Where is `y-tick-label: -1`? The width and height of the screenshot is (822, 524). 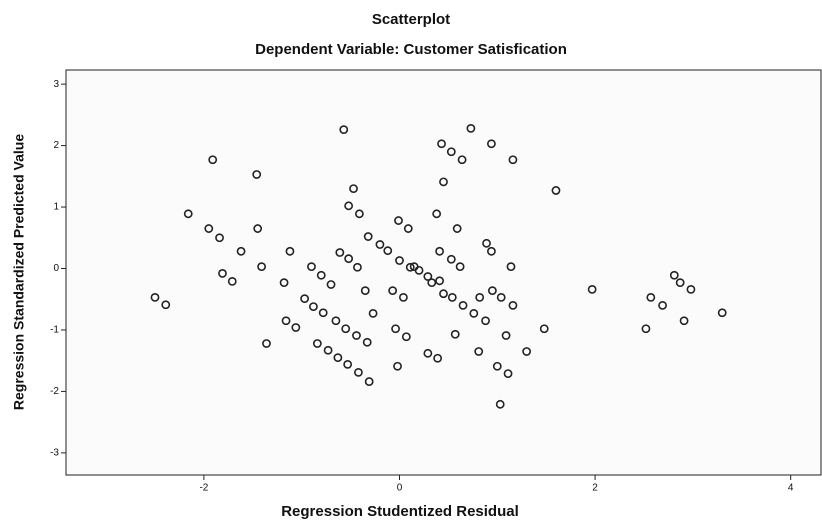 y-tick-label: -1 is located at coordinates (54, 330).